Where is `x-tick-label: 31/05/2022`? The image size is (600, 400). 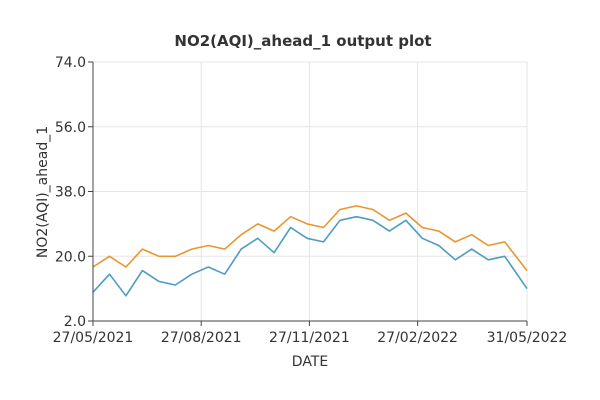 x-tick-label: 31/05/2022 is located at coordinates (527, 338).